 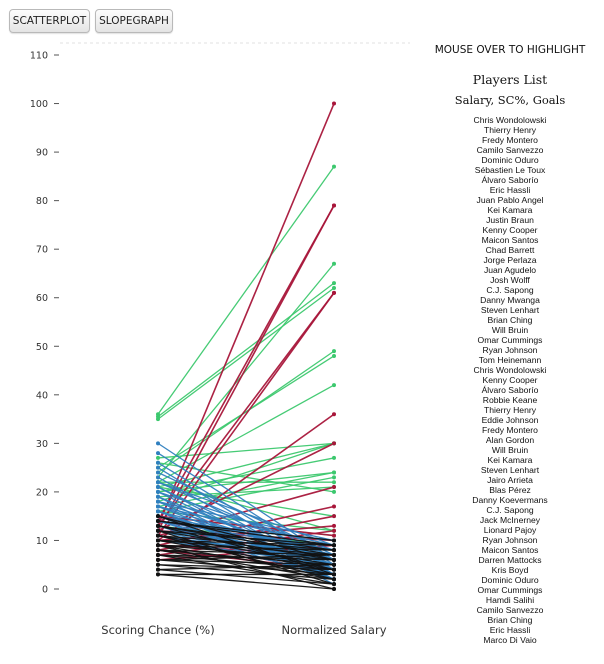 What do you see at coordinates (510, 420) in the screenshot?
I see `player-item: Eddie Johnson` at bounding box center [510, 420].